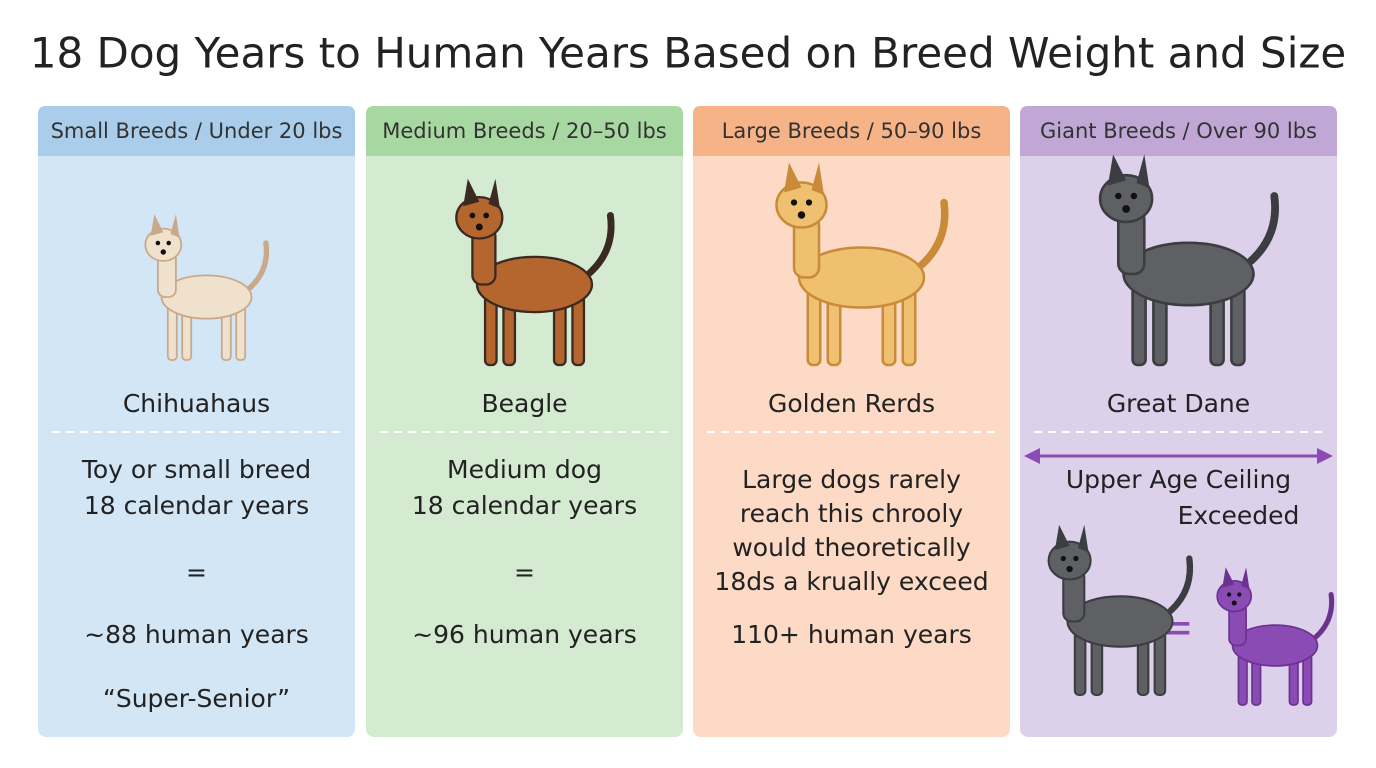  Describe the element at coordinates (524, 469) in the screenshot. I see `column-text: Medium dog` at that location.